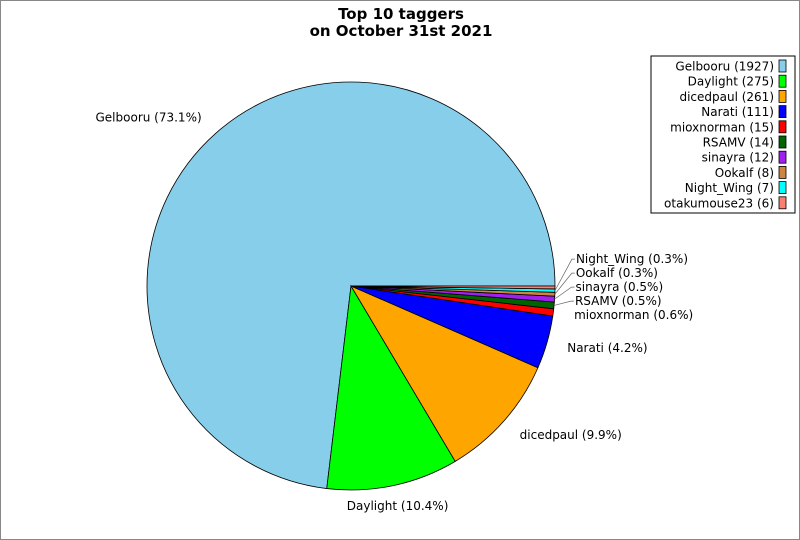  I want to click on legend-label-dicedpaul: dicedpaul (261), so click(726, 97).